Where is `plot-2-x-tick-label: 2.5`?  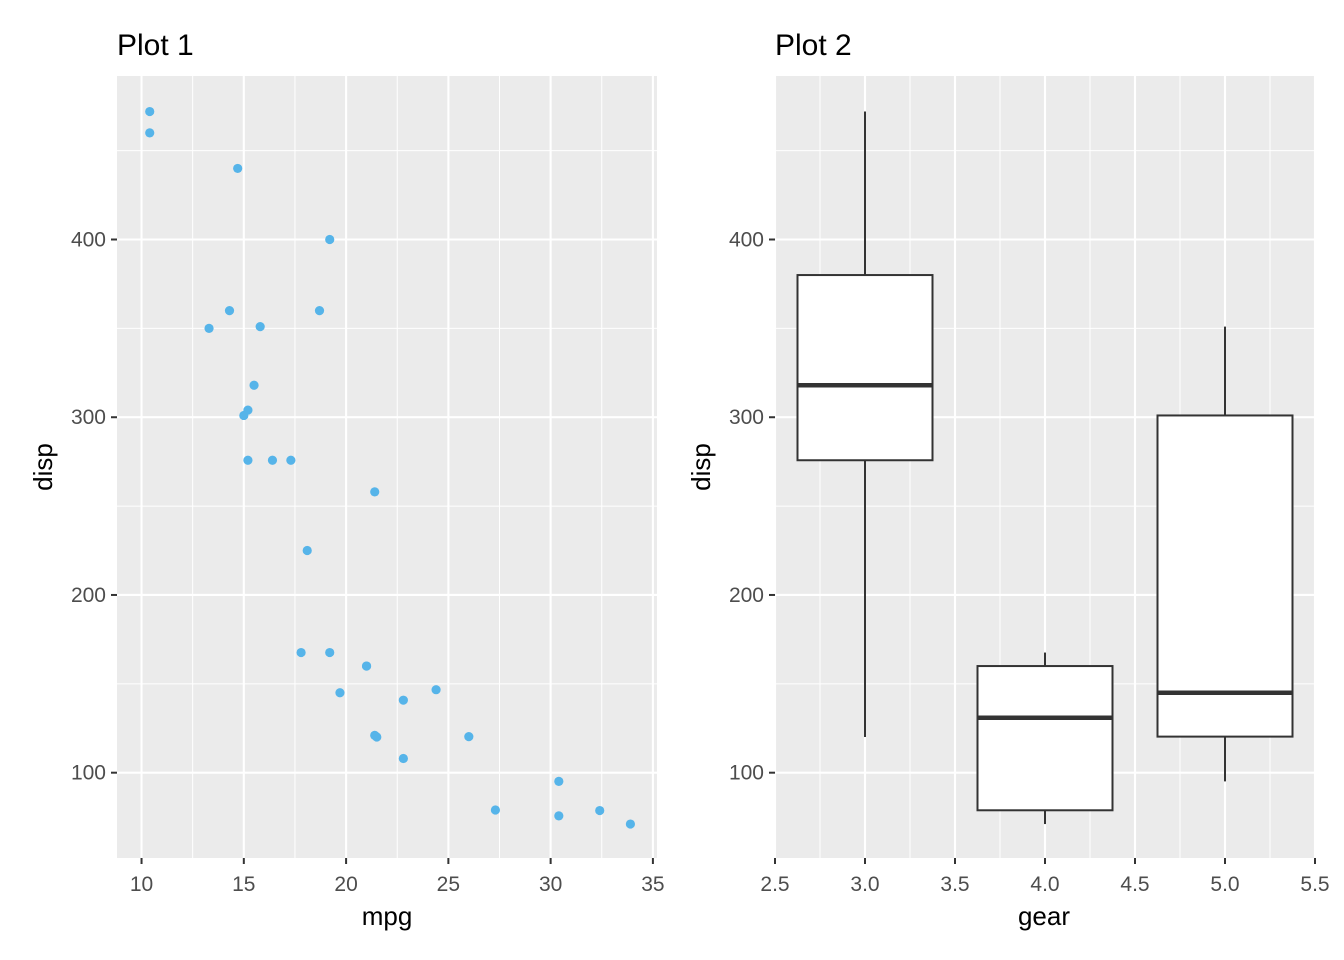
plot-2-x-tick-label: 2.5 is located at coordinates (774, 884).